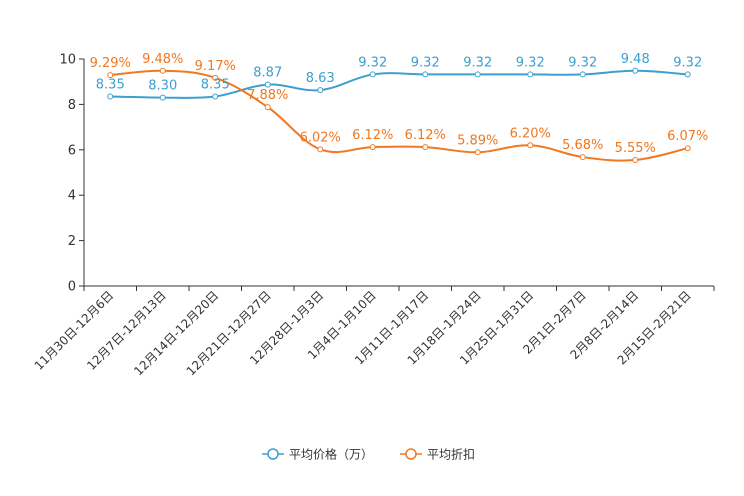  What do you see at coordinates (72, 287) in the screenshot?
I see `y-tick-label: 0` at bounding box center [72, 287].